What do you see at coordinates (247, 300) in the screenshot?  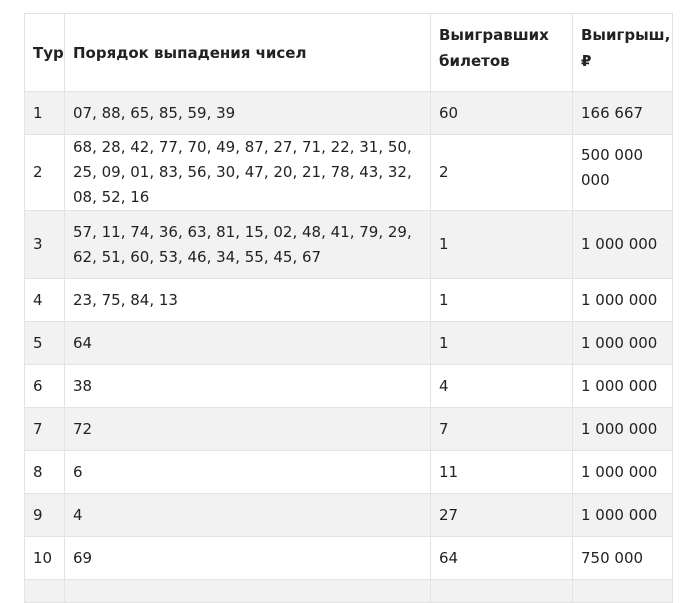 I see `cell-order: 23, 75, 84, 13` at bounding box center [247, 300].